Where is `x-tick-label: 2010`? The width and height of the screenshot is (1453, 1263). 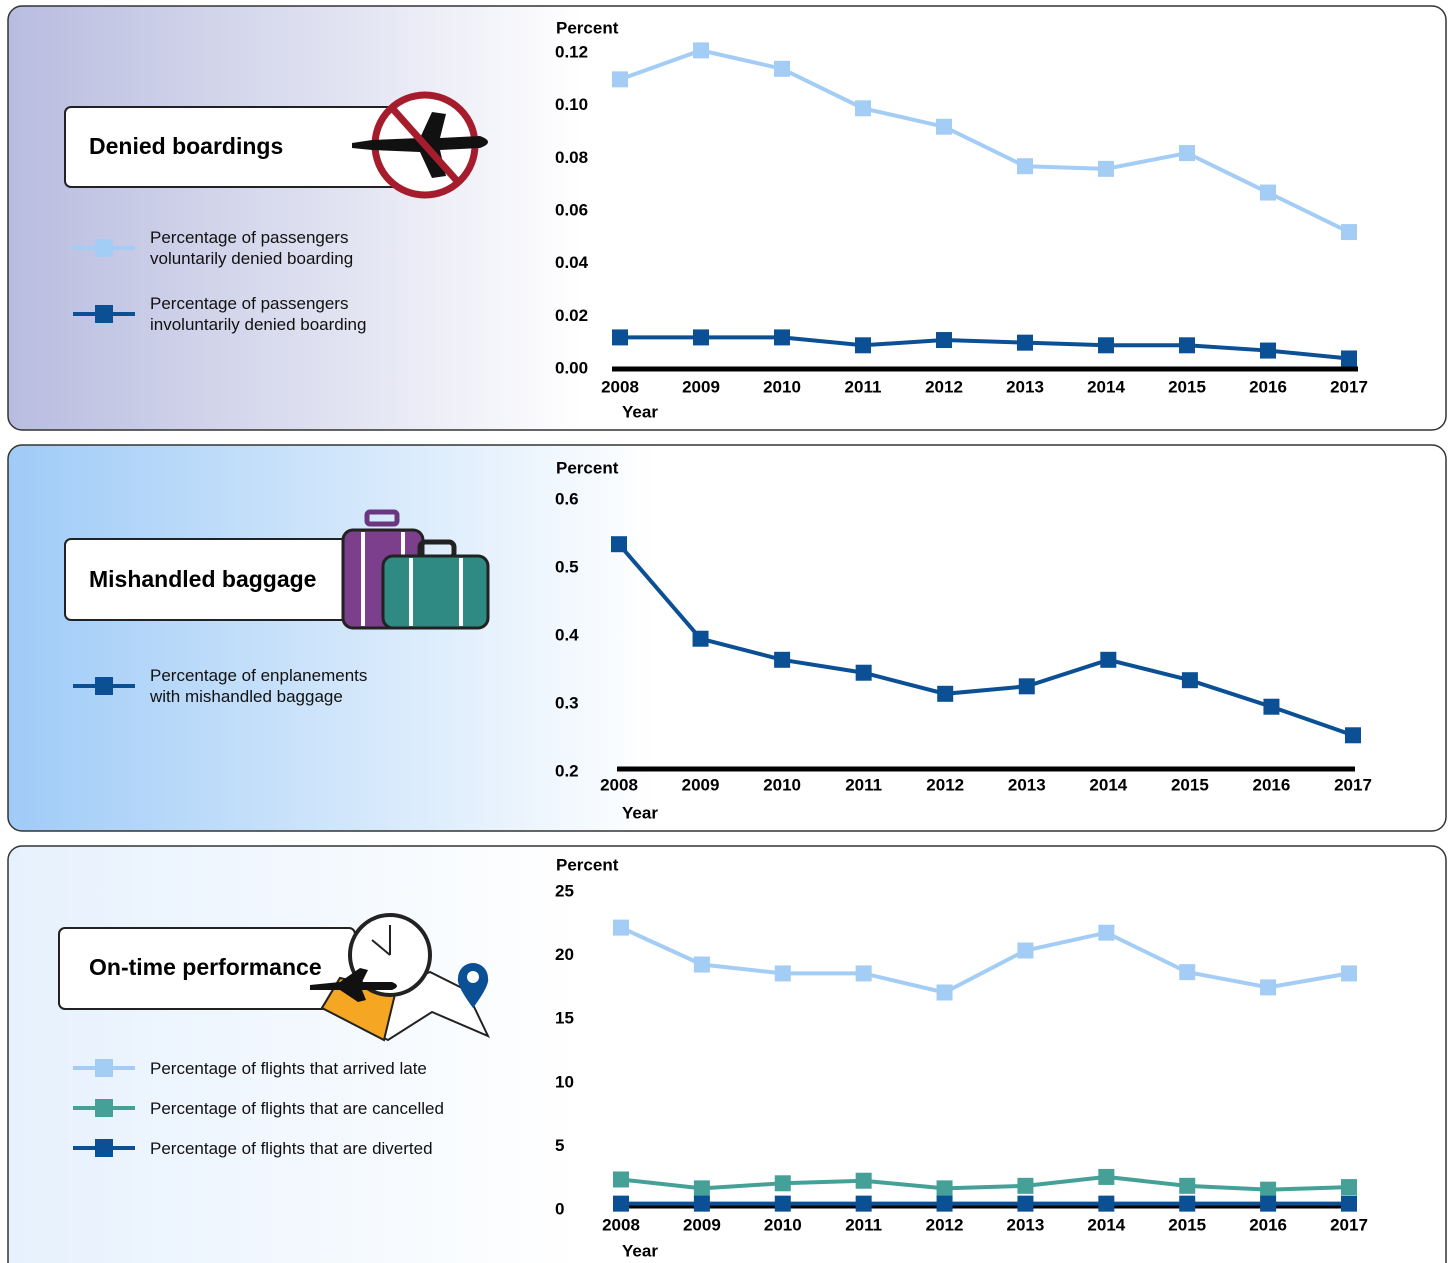 x-tick-label: 2010 is located at coordinates (782, 784).